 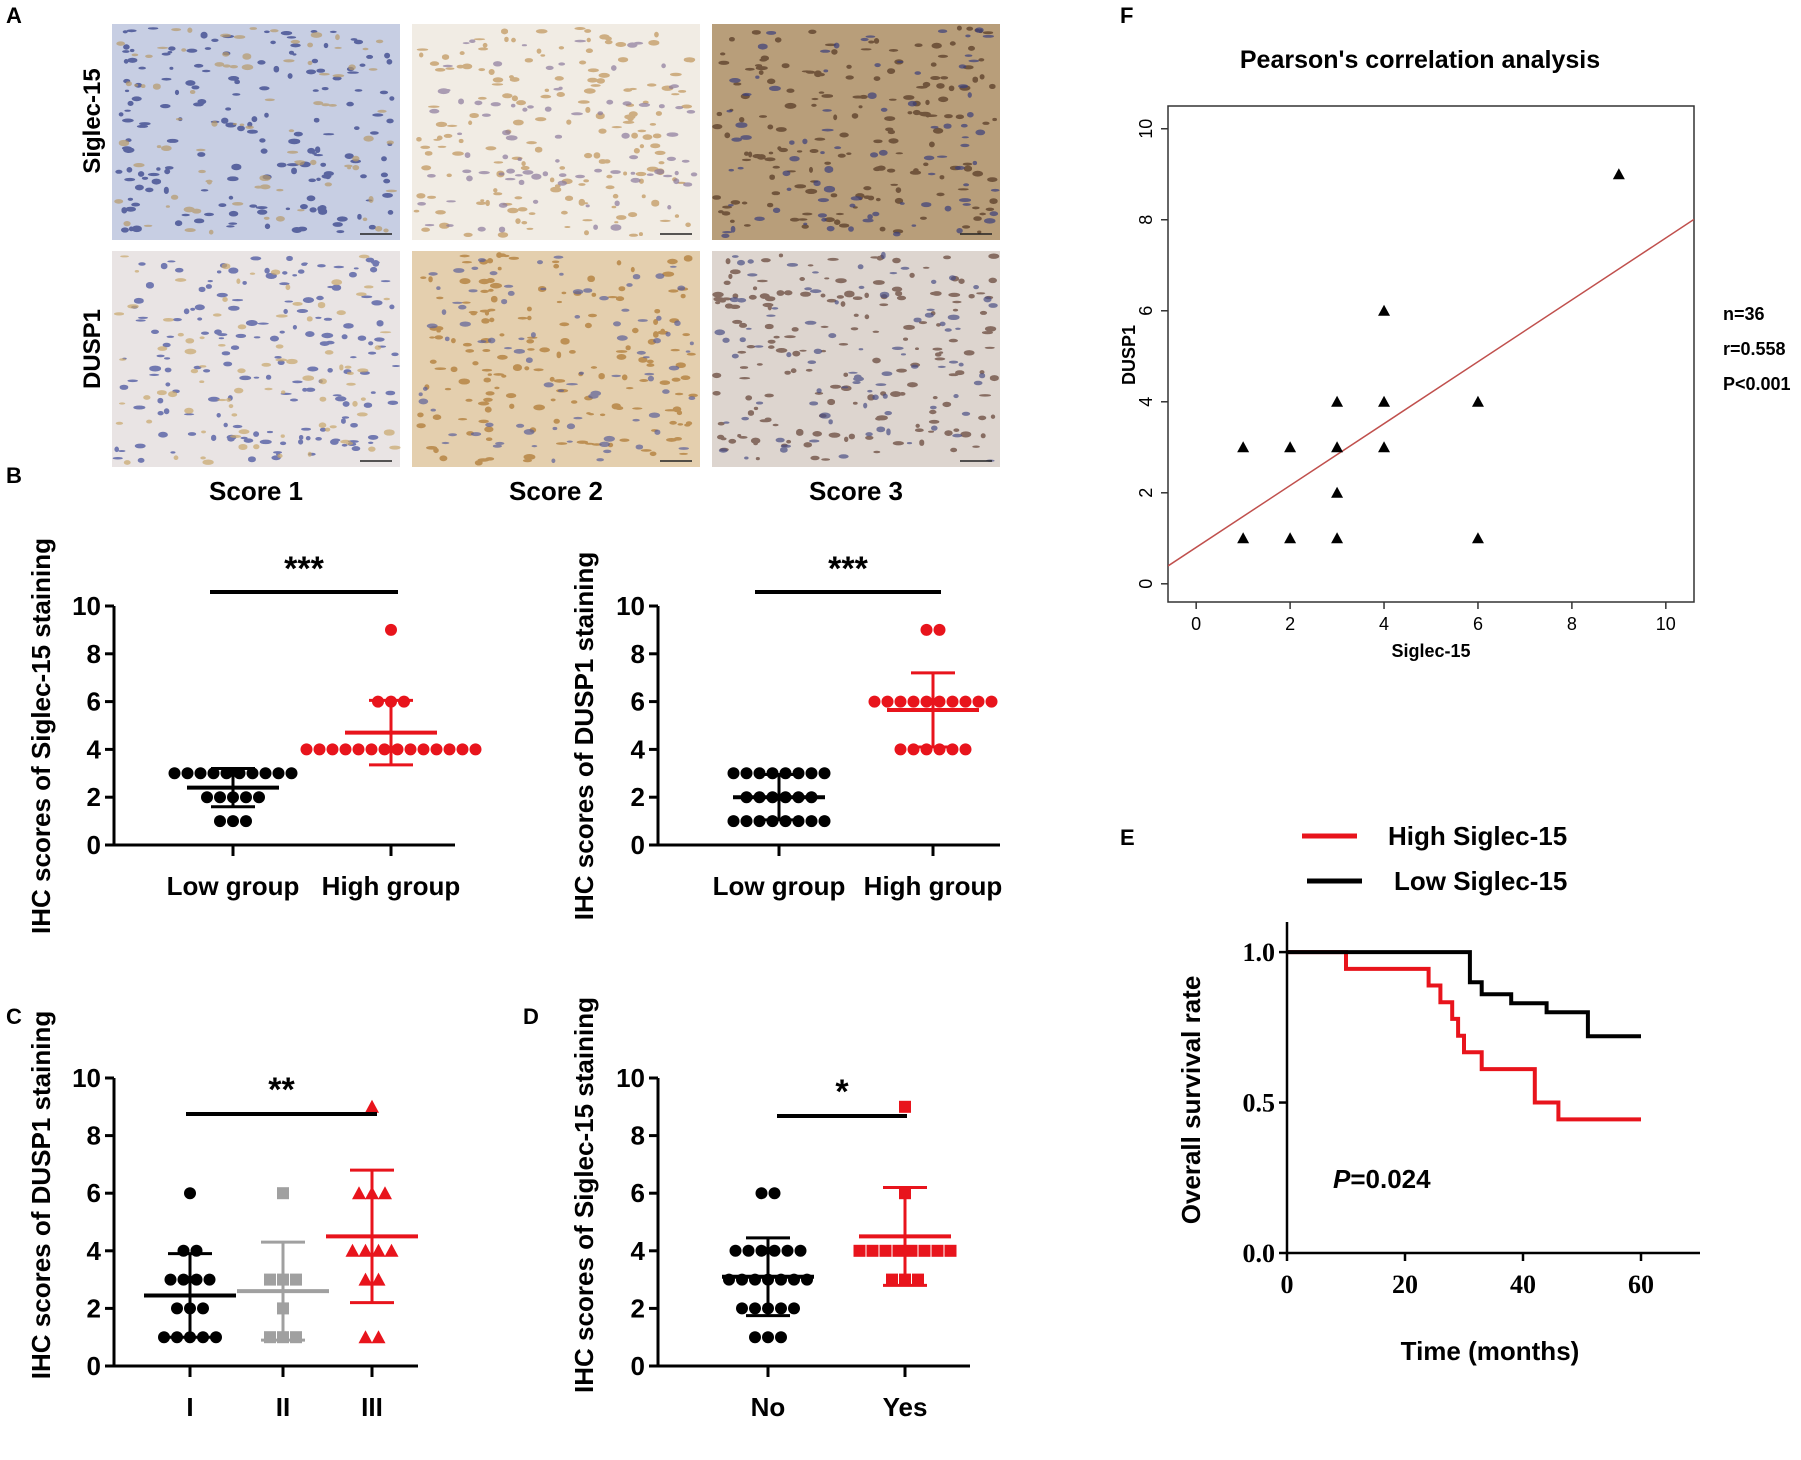 I want to click on y-tick-label: 1.0, so click(x=1259, y=952).